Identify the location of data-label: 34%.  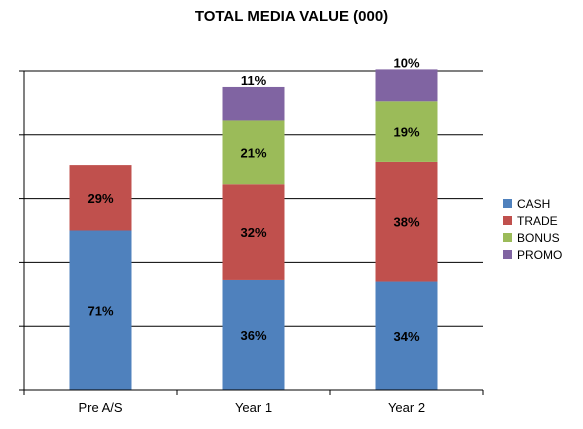
(406, 336).